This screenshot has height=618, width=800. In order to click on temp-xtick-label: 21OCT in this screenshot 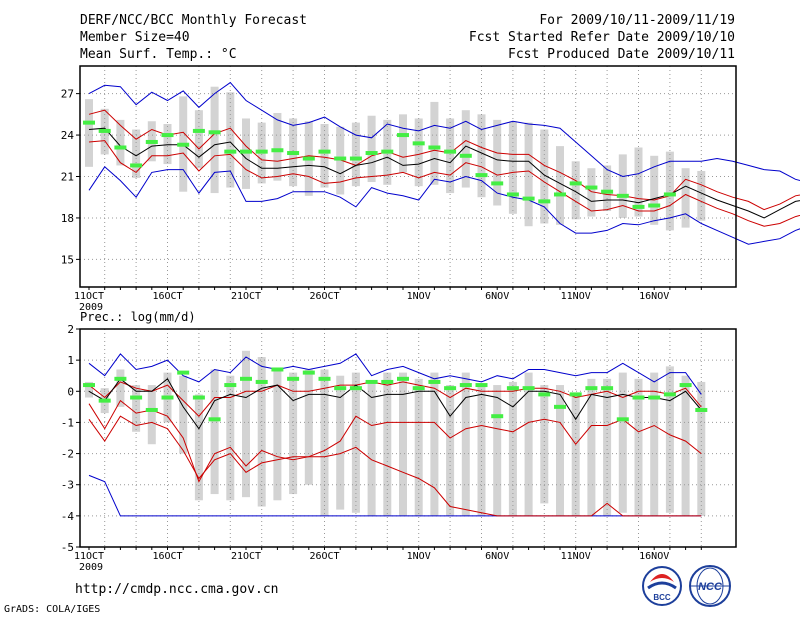, I will do `click(246, 296)`.